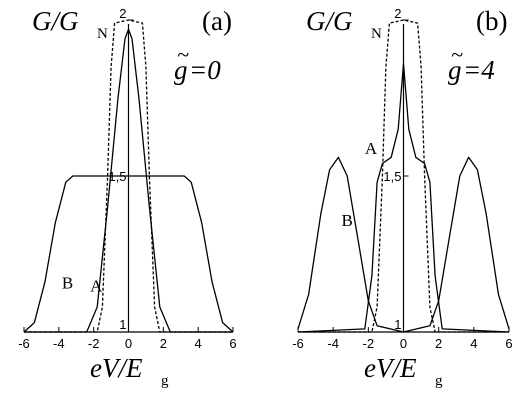  Describe the element at coordinates (479, 70) in the screenshot. I see `annotation-value: =4` at that location.